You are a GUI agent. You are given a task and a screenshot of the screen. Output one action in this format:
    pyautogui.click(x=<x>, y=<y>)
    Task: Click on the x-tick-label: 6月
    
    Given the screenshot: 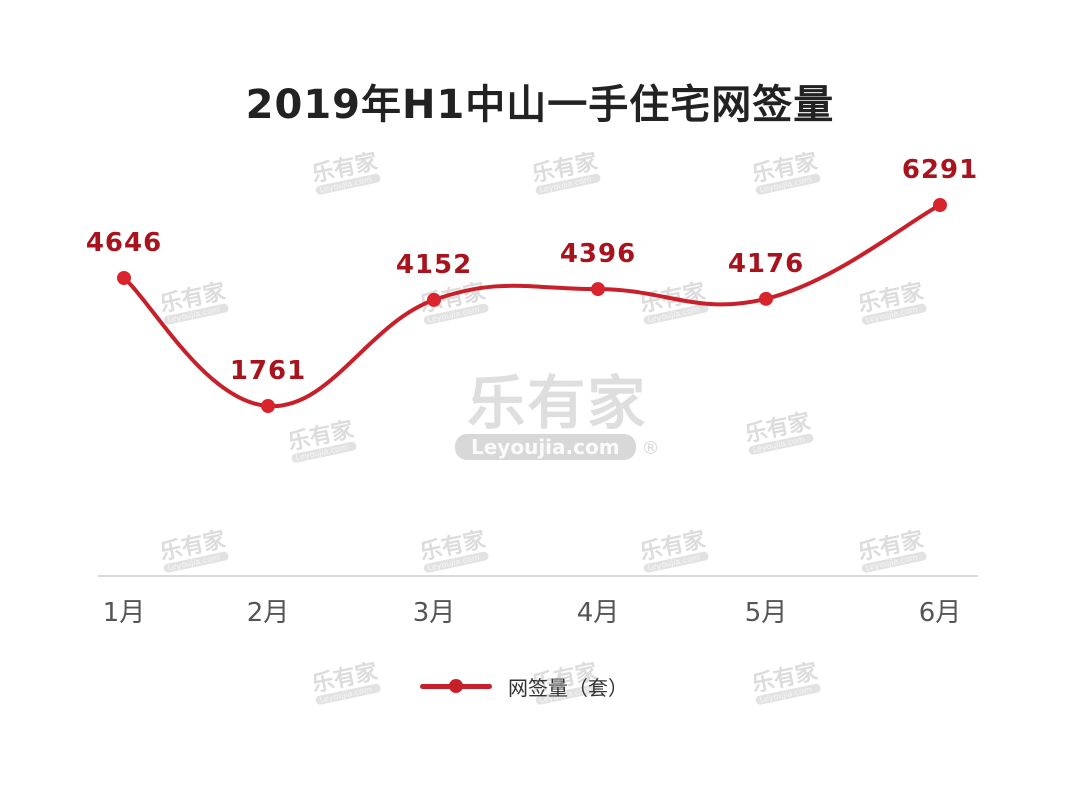 What is the action you would take?
    pyautogui.click(x=940, y=613)
    